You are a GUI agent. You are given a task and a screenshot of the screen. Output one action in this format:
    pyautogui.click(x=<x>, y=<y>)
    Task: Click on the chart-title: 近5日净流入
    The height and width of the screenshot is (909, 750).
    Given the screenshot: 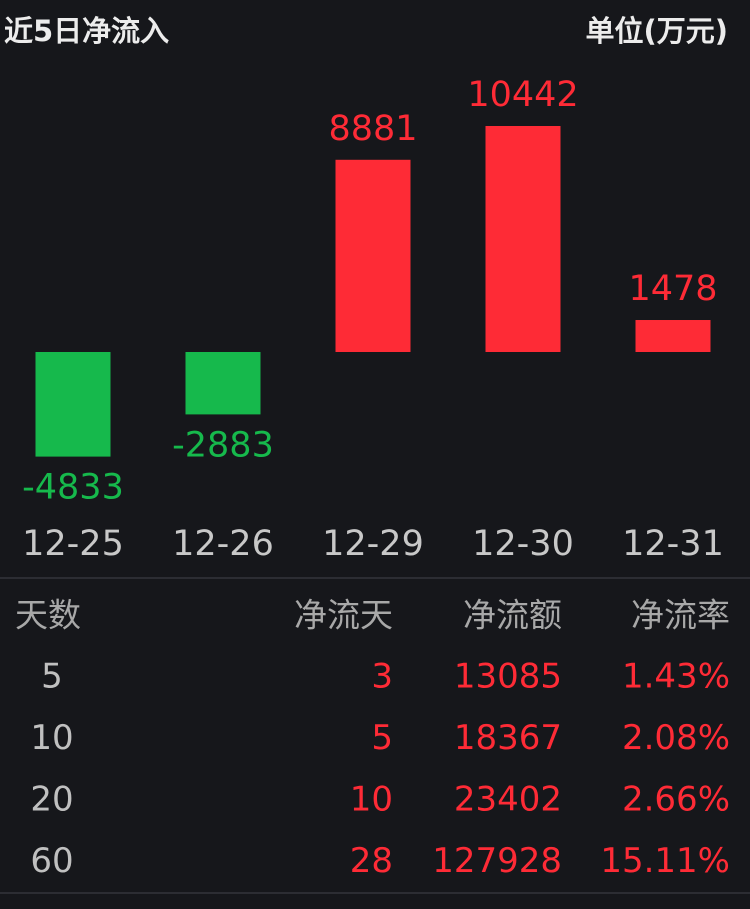 What is the action you would take?
    pyautogui.click(x=86, y=31)
    